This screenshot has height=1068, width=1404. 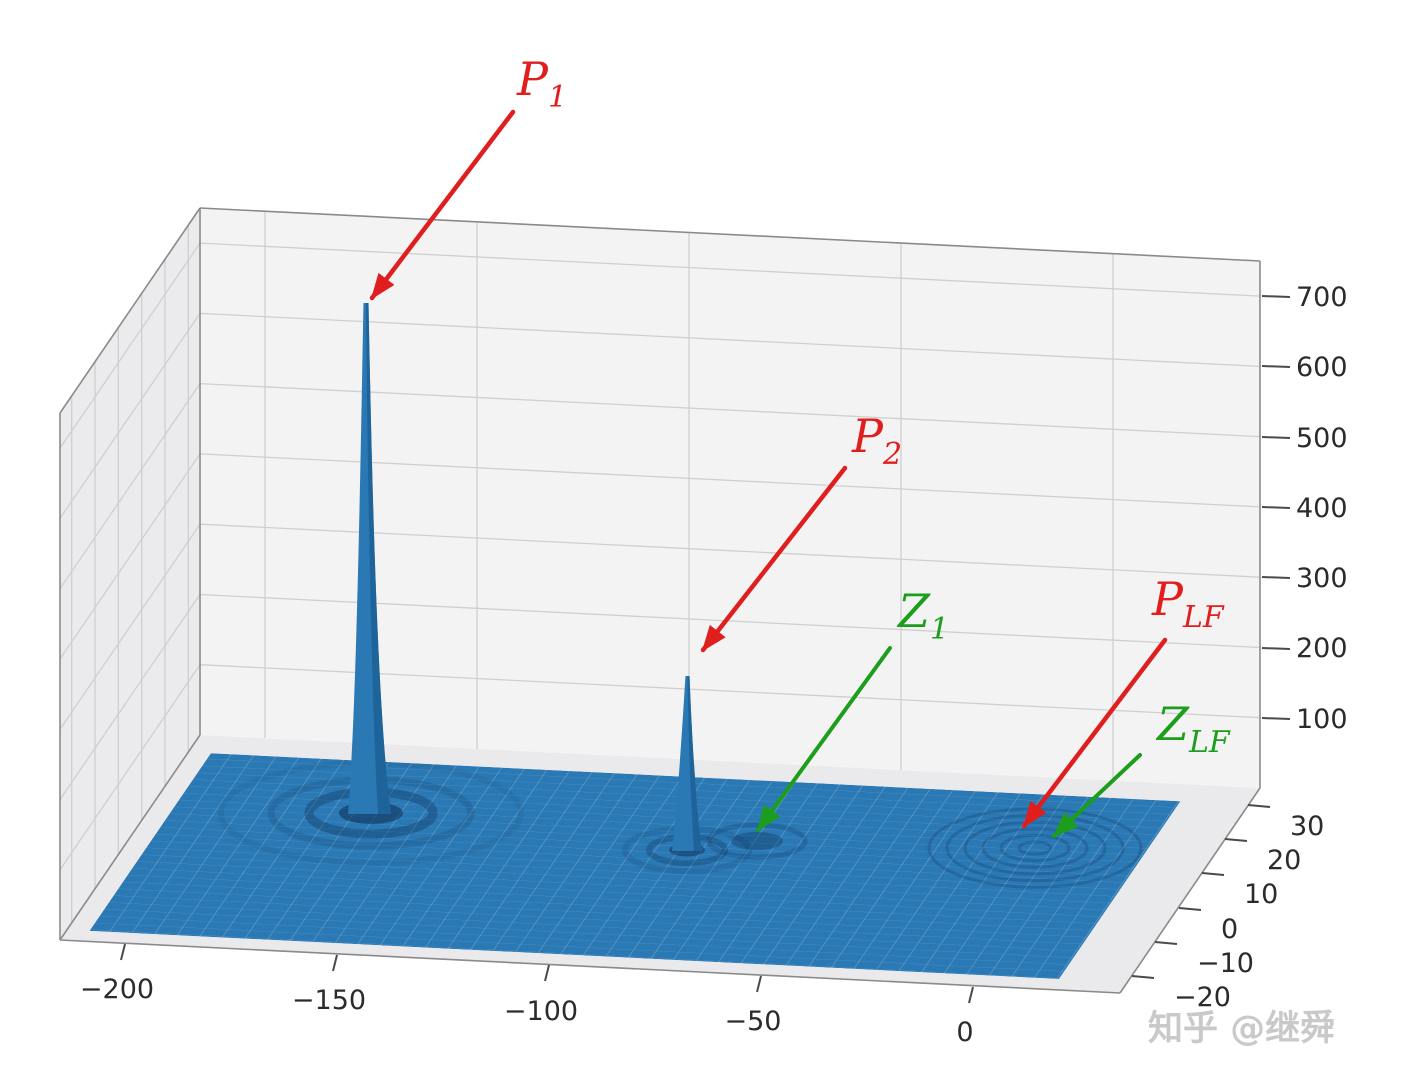 I want to click on z-axis-tick-marks, so click(x=1276, y=507).